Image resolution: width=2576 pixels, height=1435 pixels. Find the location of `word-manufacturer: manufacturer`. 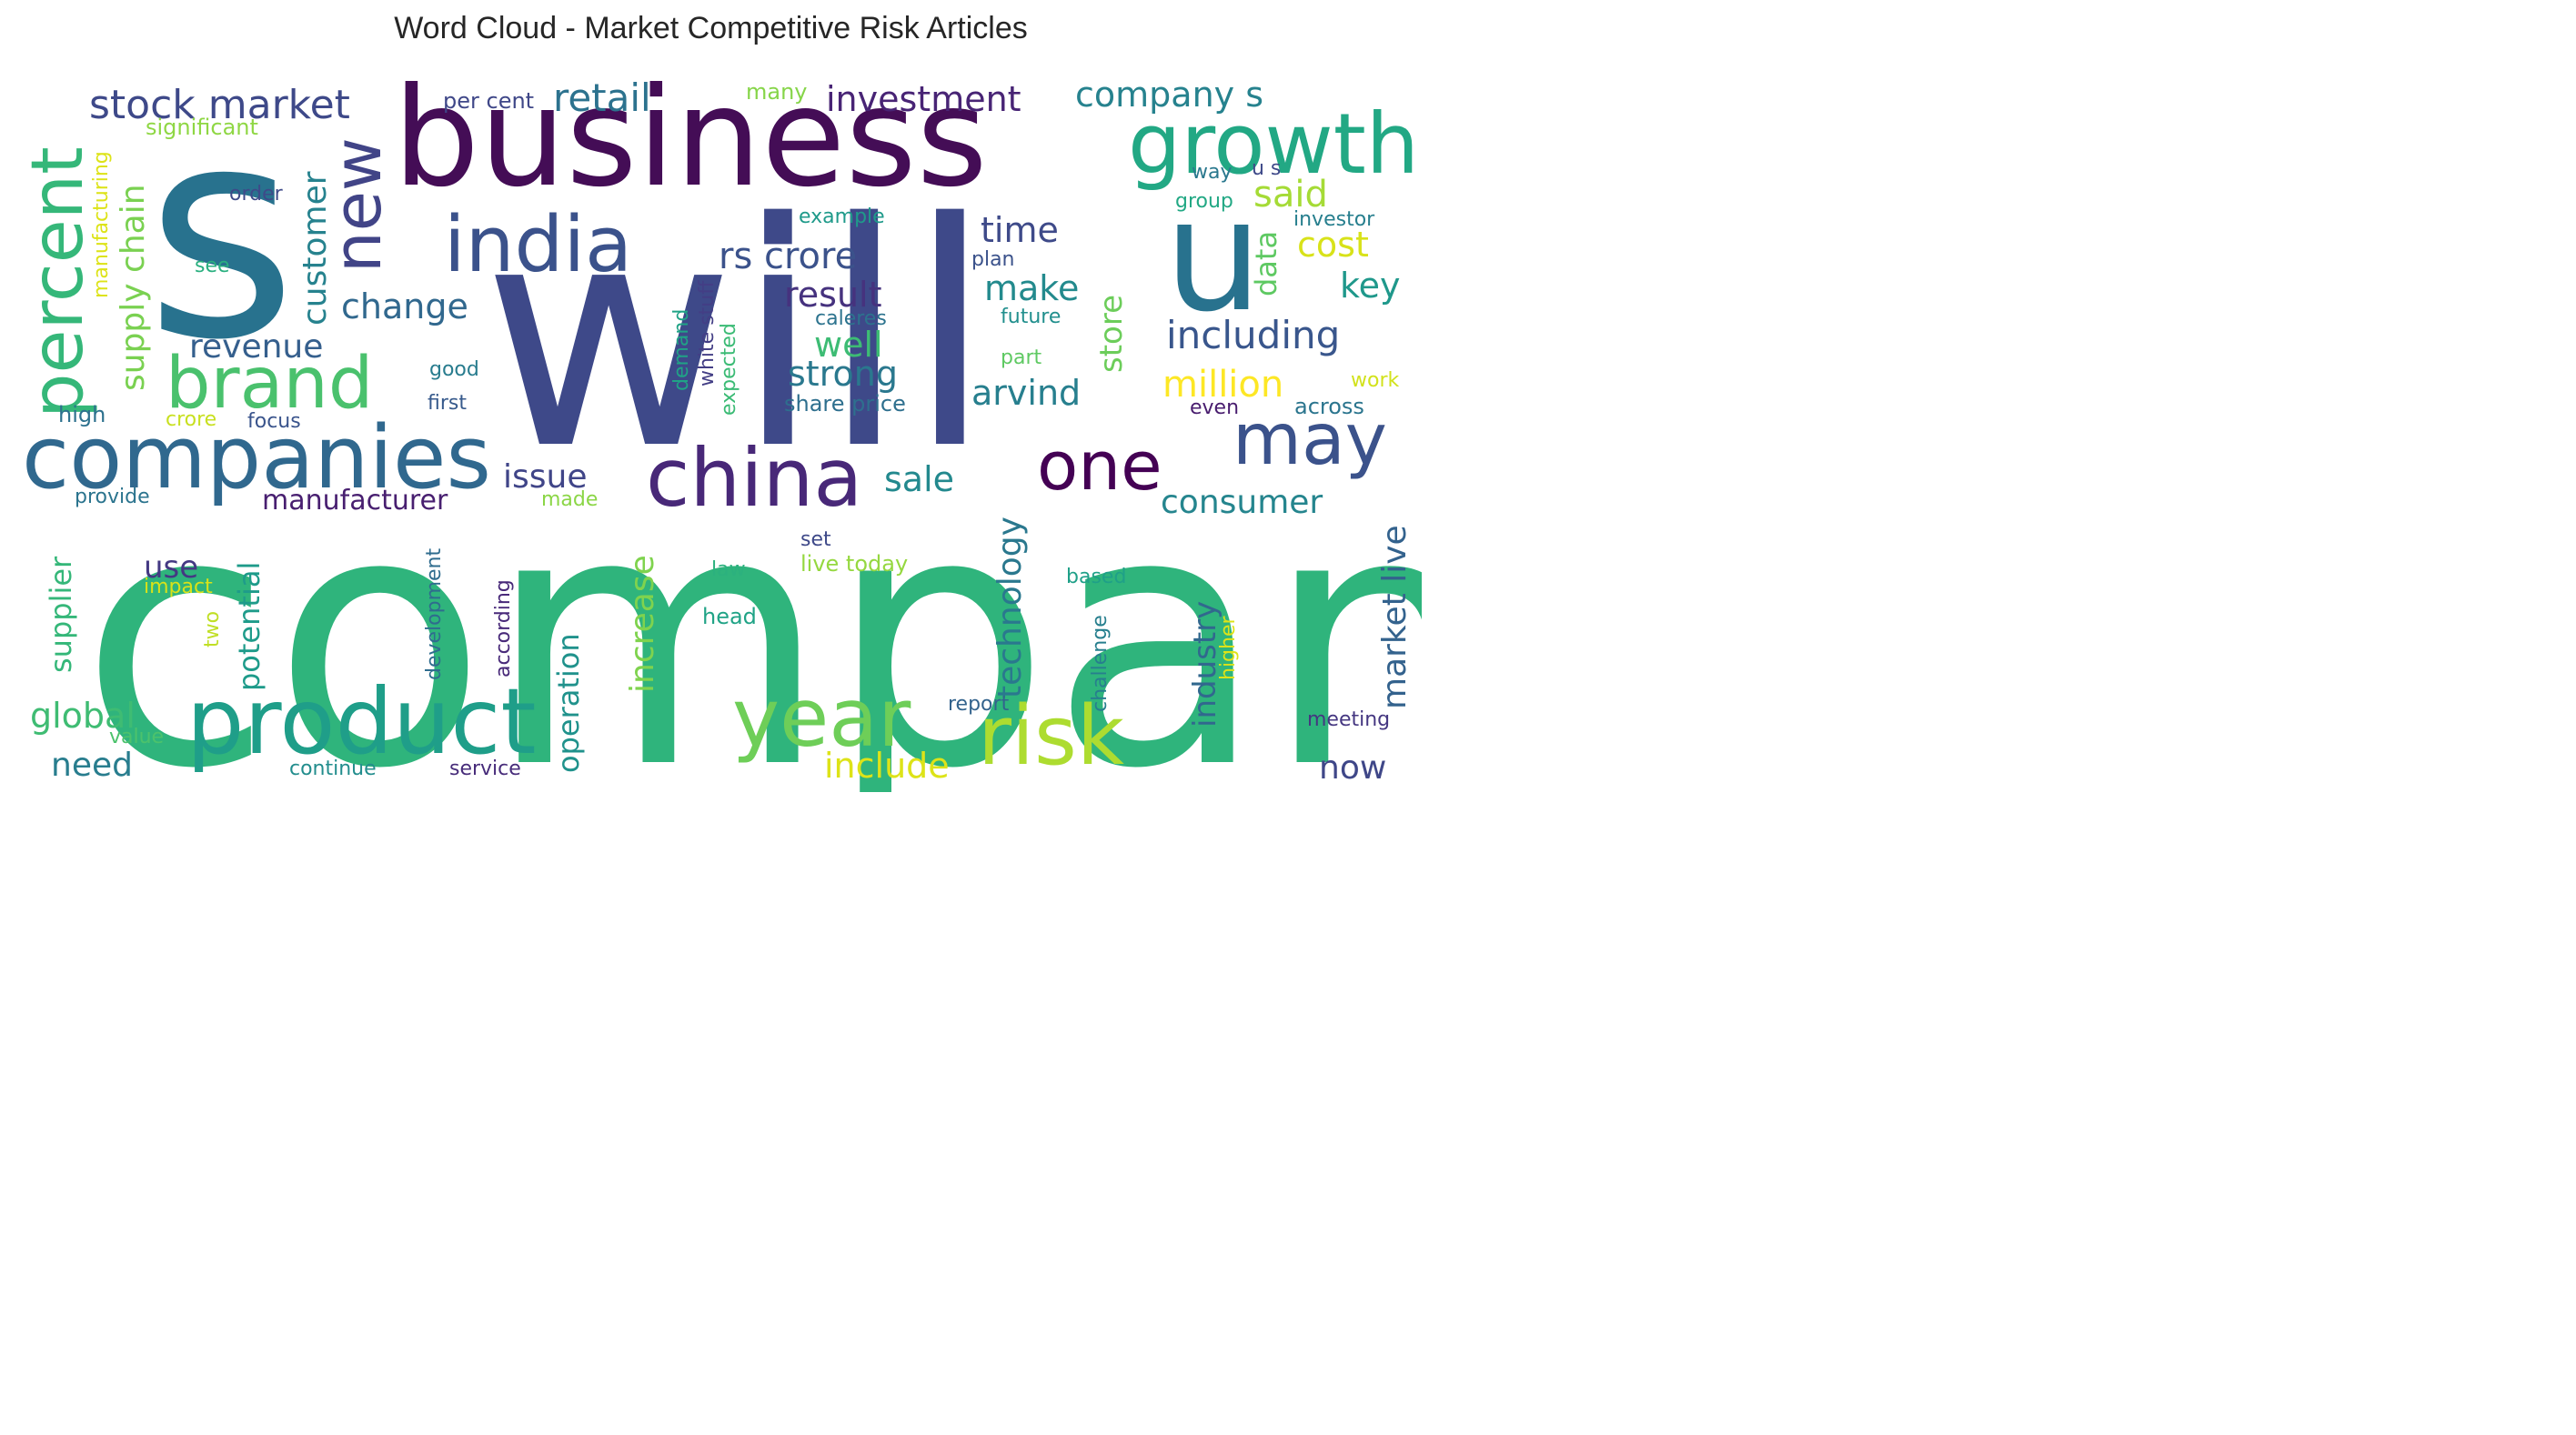

word-manufacturer: manufacturer is located at coordinates (355, 501).